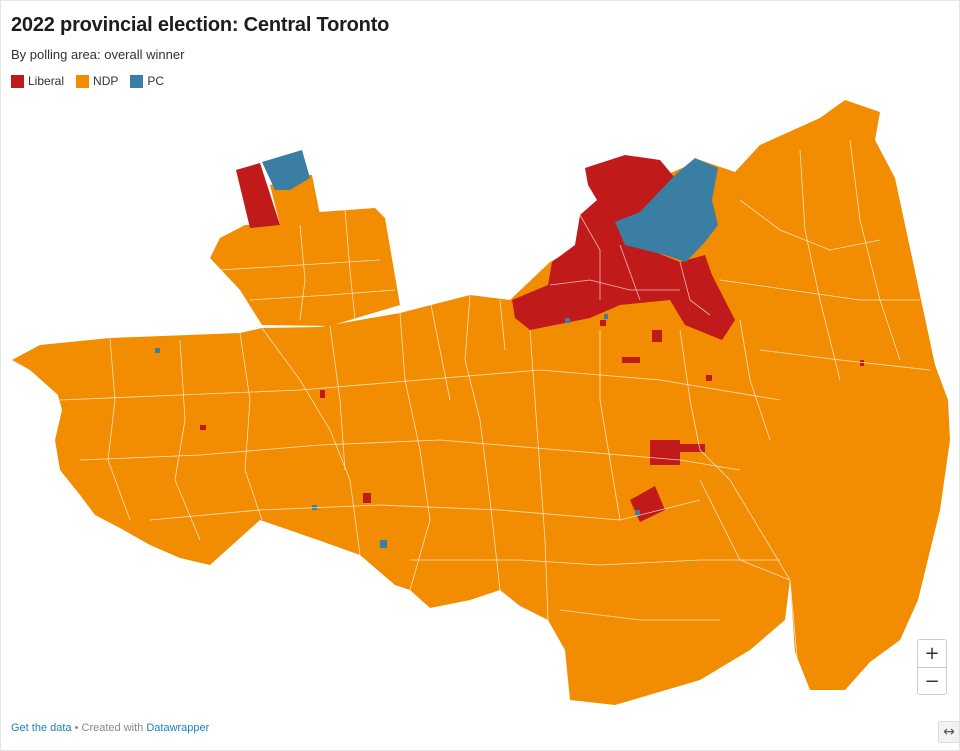 Image resolution: width=960 pixels, height=751 pixels. I want to click on footer: Get the data • Created with Datawrapper, so click(110, 728).